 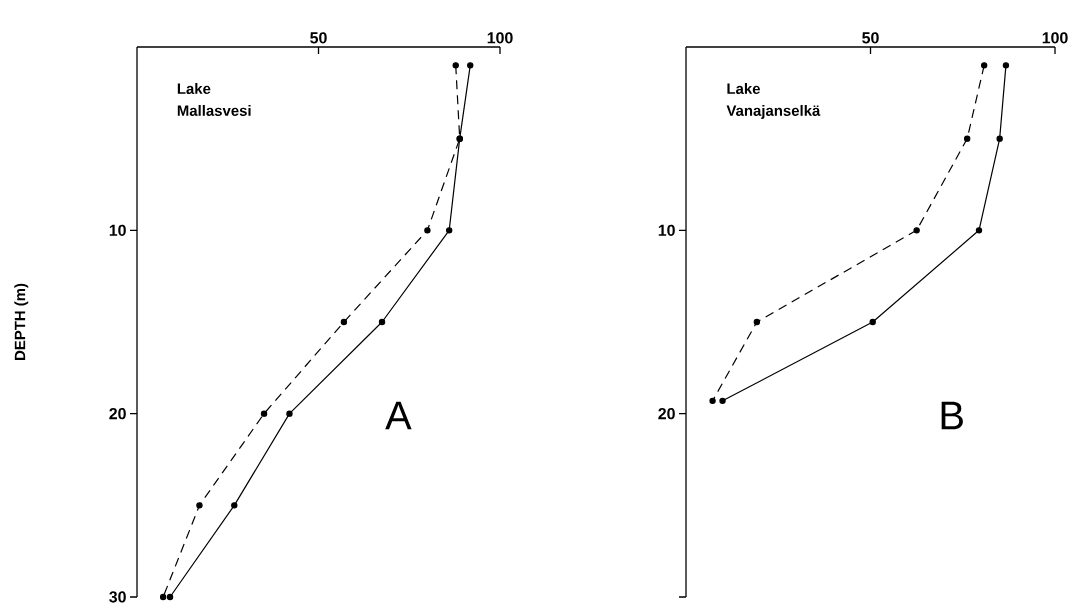 I want to click on text: Lake Vanajanselkä, so click(x=773, y=101).